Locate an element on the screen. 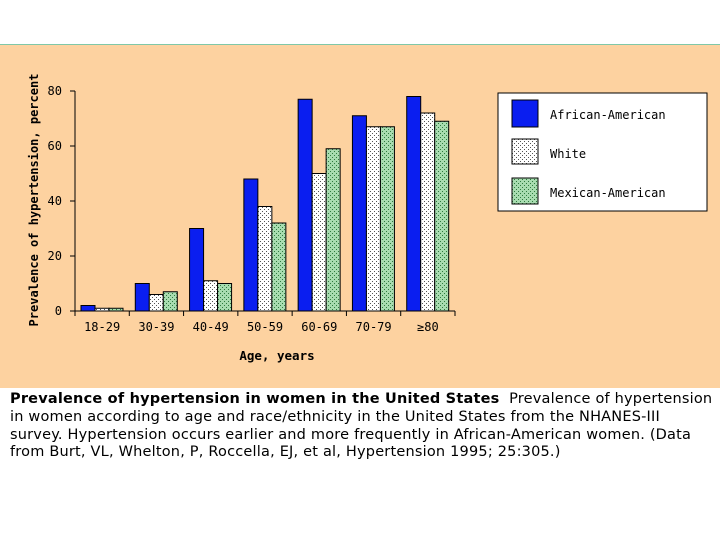 This screenshot has height=540, width=720. y-tick-label: 0 is located at coordinates (58, 311).